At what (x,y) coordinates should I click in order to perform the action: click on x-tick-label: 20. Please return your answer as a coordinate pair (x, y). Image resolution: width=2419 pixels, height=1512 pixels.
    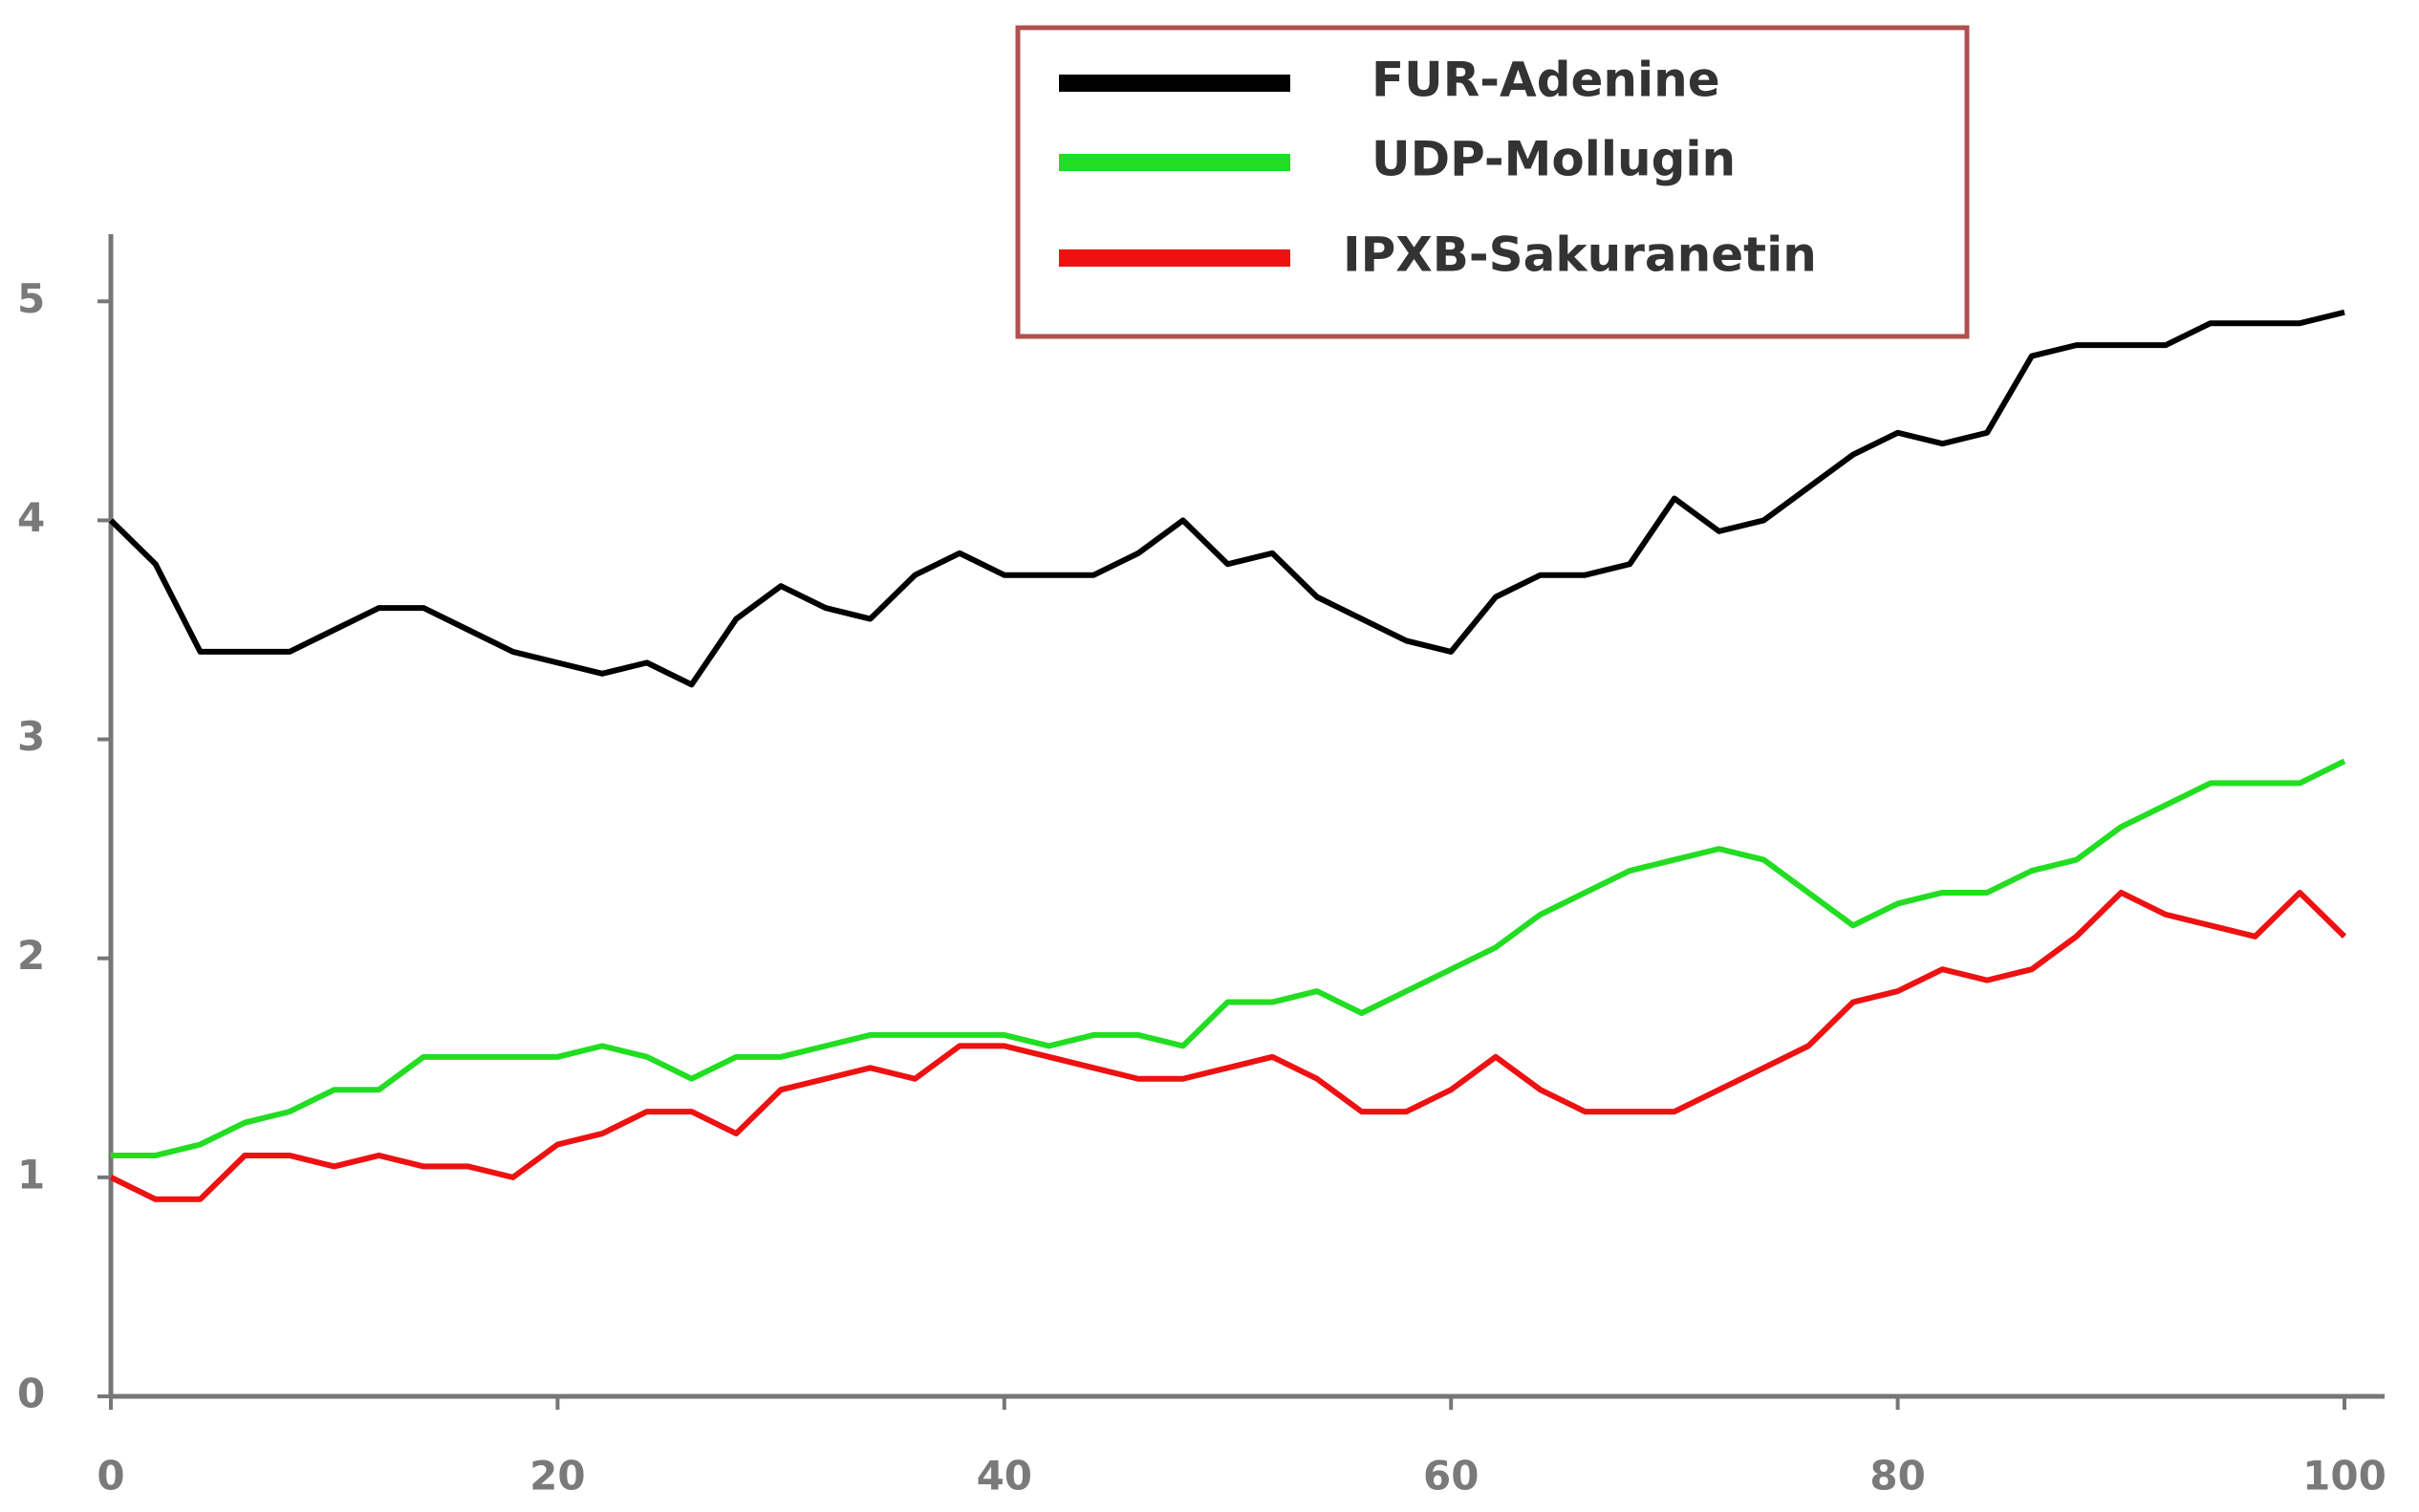
    Looking at the image, I should click on (557, 1476).